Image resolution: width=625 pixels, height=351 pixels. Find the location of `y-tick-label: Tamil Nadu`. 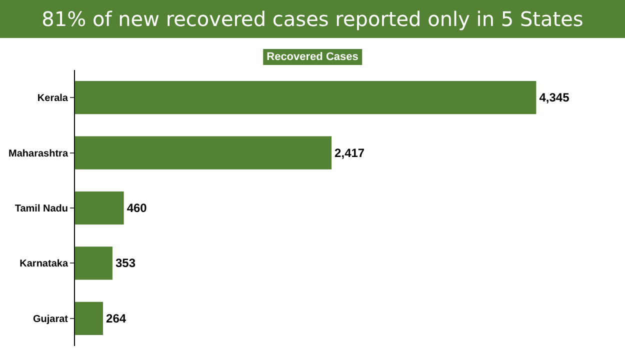

y-tick-label: Tamil Nadu is located at coordinates (41, 209).